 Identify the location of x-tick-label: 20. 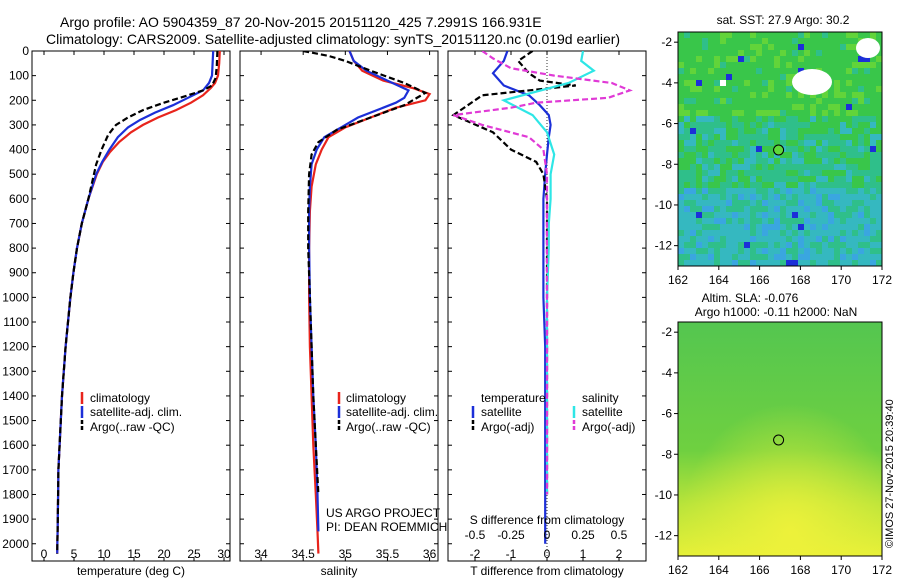
(164, 554).